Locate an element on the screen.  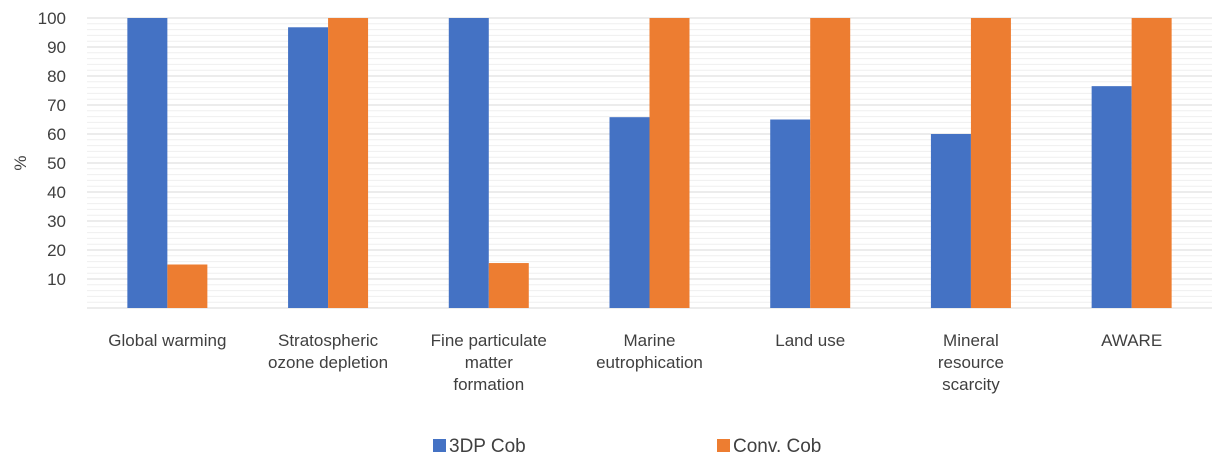
x-category-line: Global warming is located at coordinates (167, 340).